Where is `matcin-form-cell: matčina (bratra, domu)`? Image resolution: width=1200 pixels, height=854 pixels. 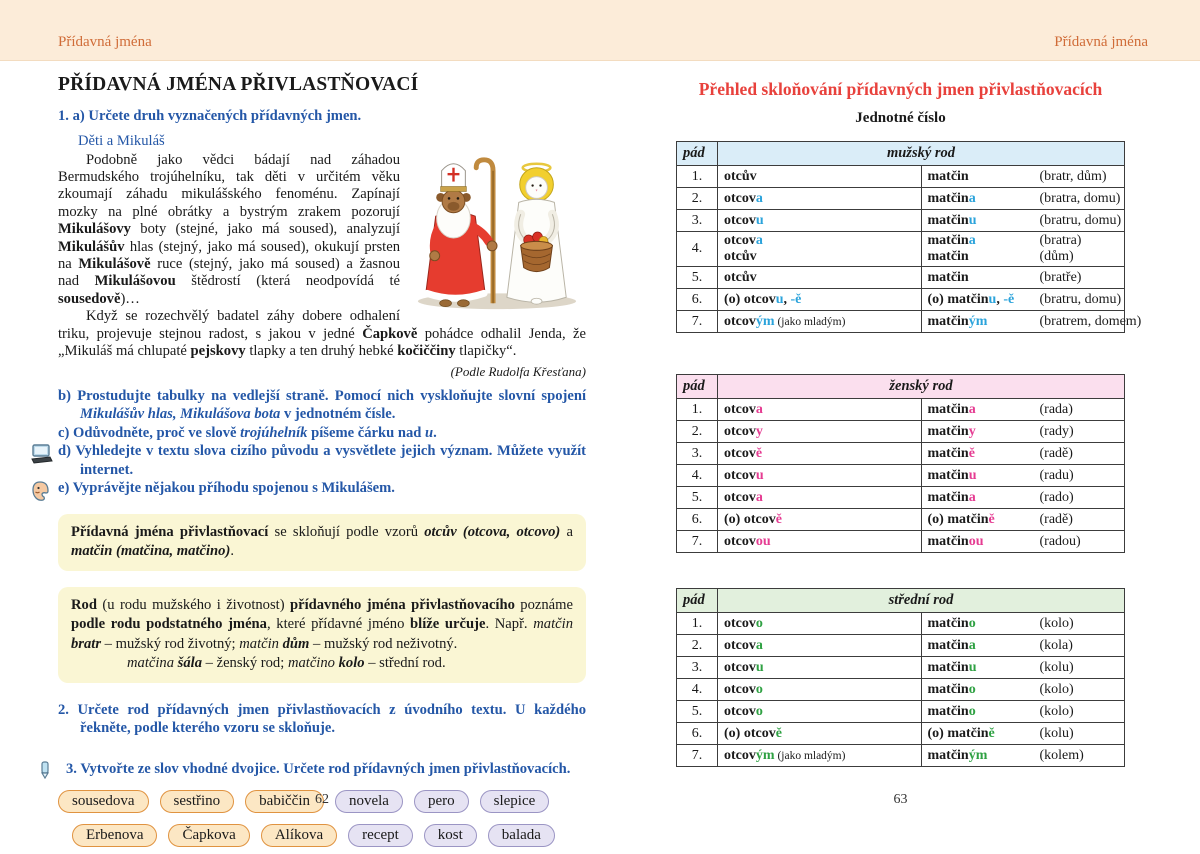 matcin-form-cell: matčina (bratra, domu) is located at coordinates (1022, 198).